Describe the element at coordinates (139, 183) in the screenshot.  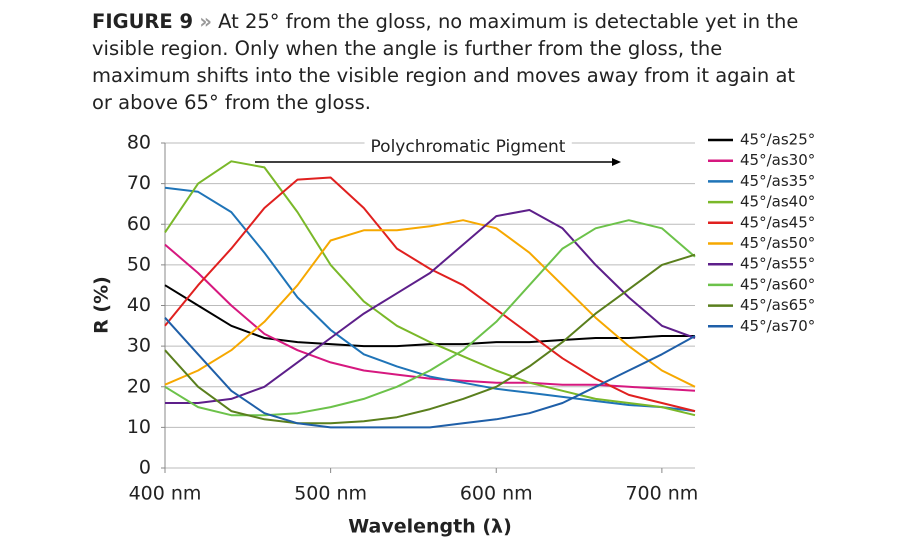
I see `y-tick-label: 70` at that location.